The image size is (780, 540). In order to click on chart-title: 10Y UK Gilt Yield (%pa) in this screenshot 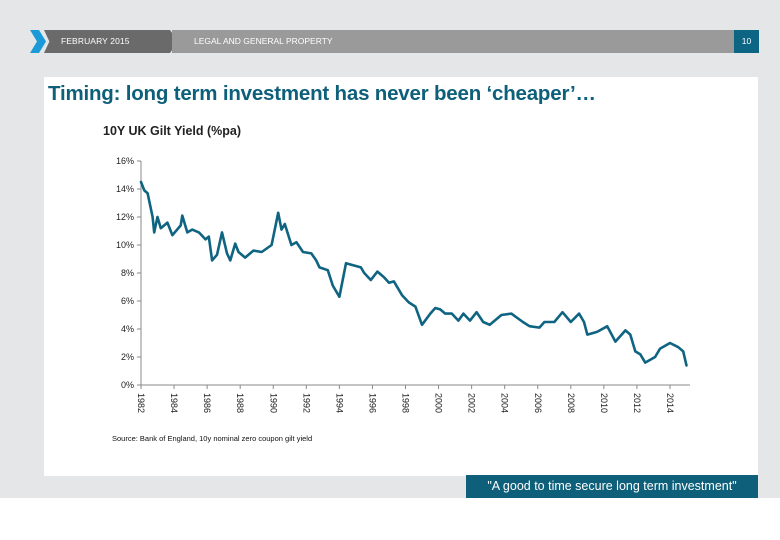, I will do `click(172, 131)`.